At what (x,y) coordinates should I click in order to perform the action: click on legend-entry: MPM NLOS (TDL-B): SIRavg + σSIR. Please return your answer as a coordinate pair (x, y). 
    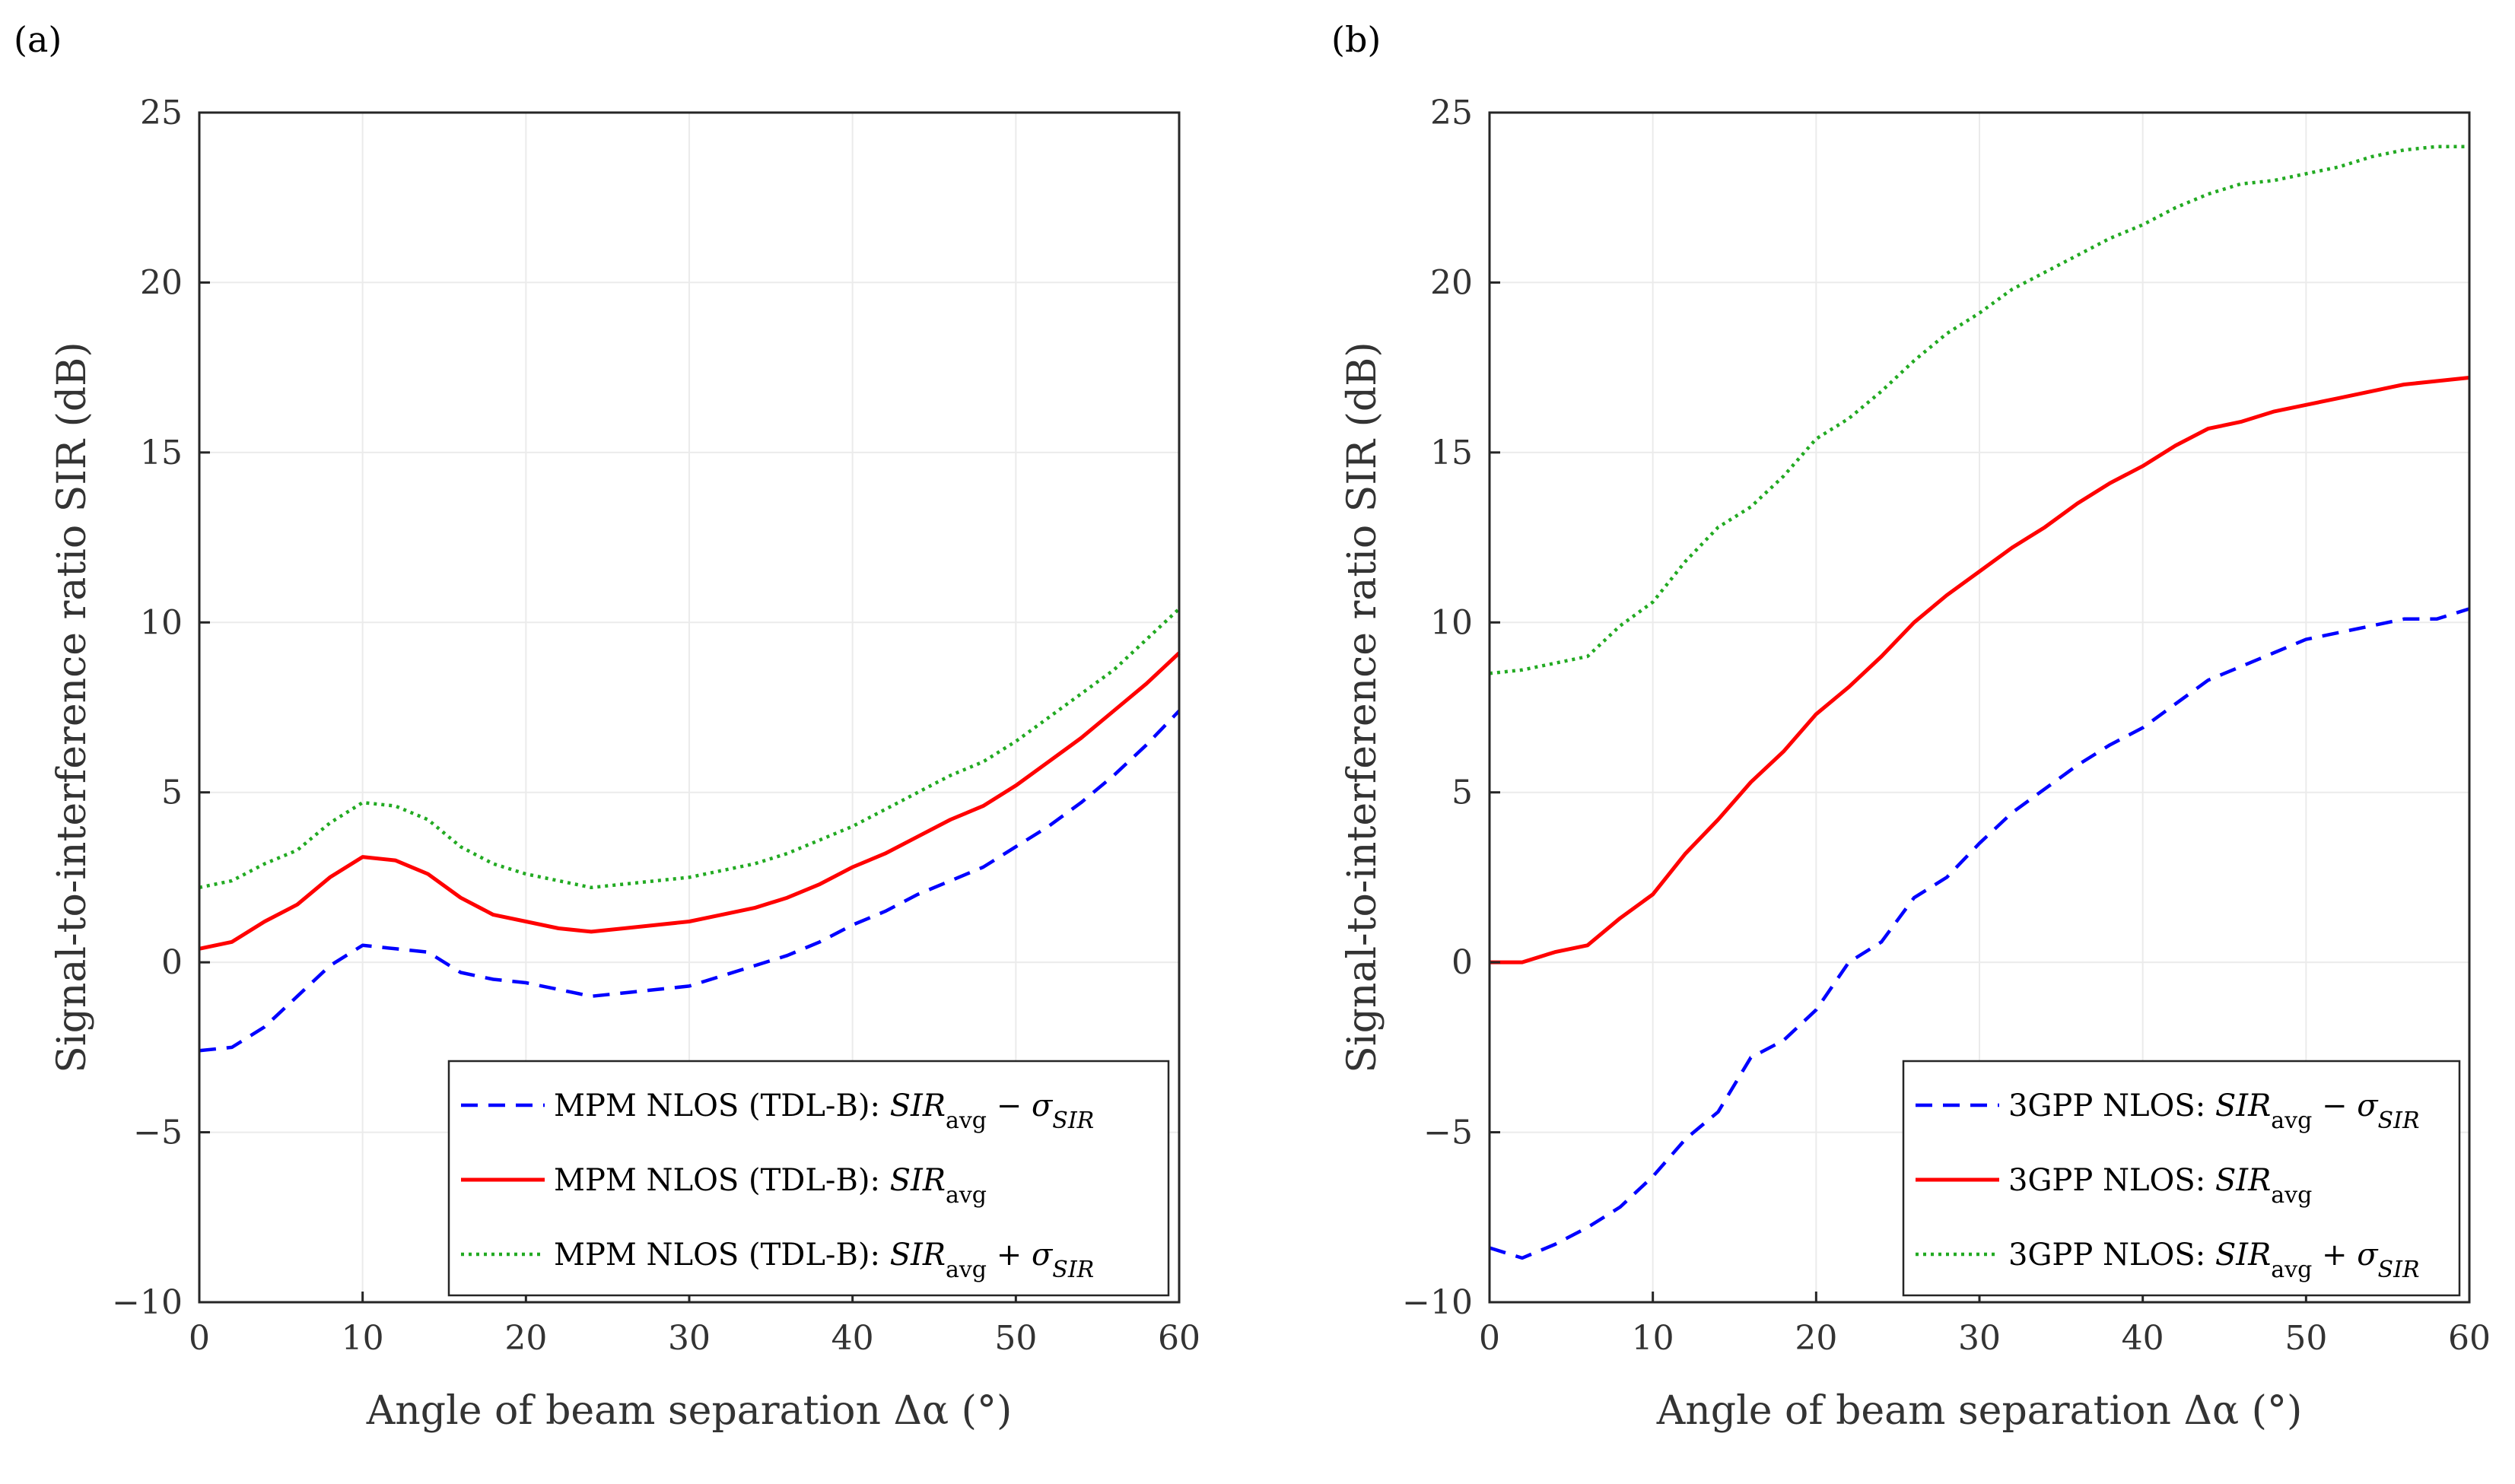
    Looking at the image, I should click on (824, 1260).